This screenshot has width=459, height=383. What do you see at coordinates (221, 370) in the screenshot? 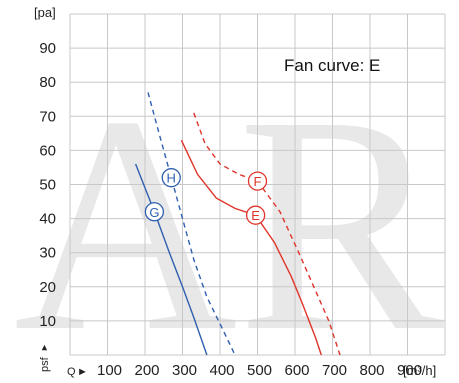
I see `x-tick-label: 400` at bounding box center [221, 370].